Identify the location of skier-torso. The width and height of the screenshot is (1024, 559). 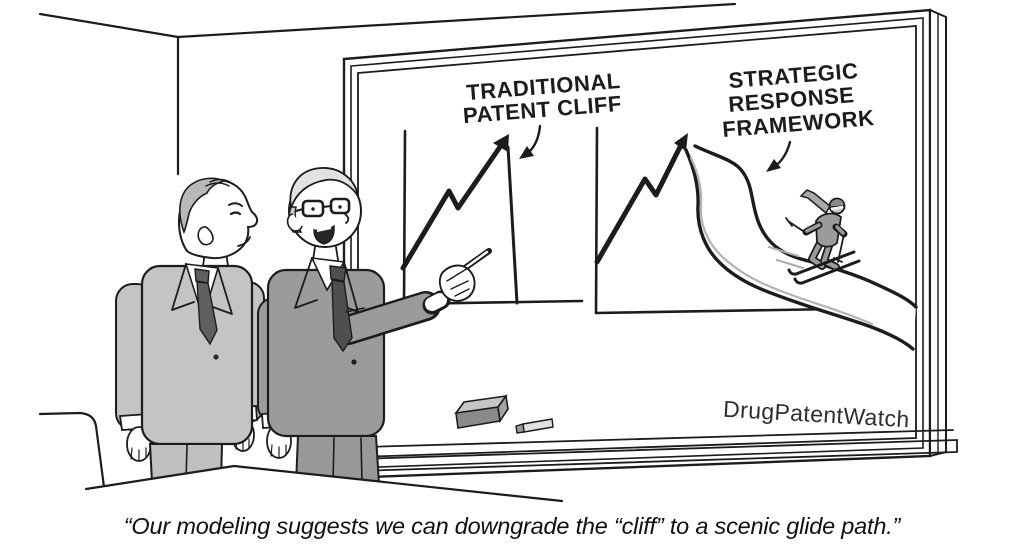
(828, 230).